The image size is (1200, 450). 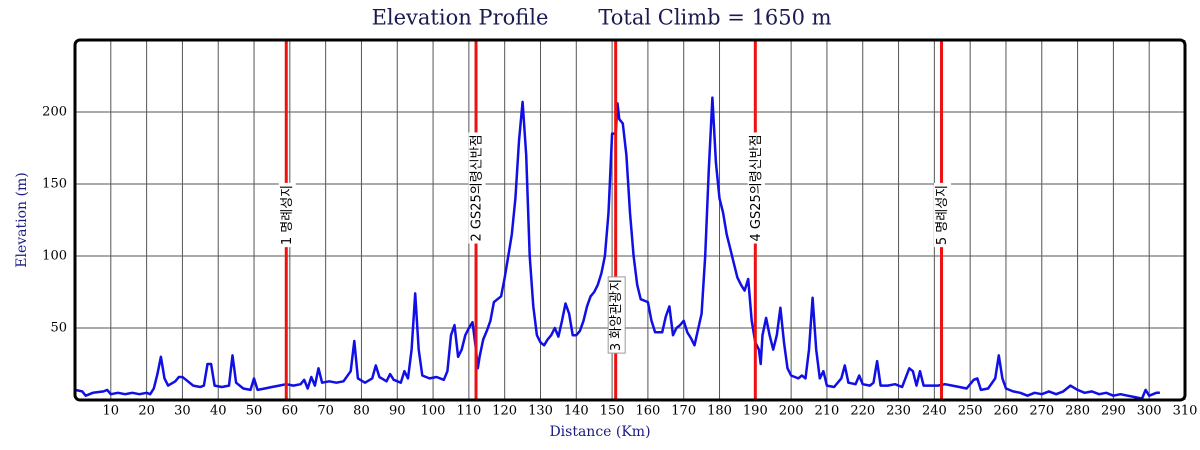 I want to click on waypoint-label-group: 1 명례성지, so click(x=287, y=215).